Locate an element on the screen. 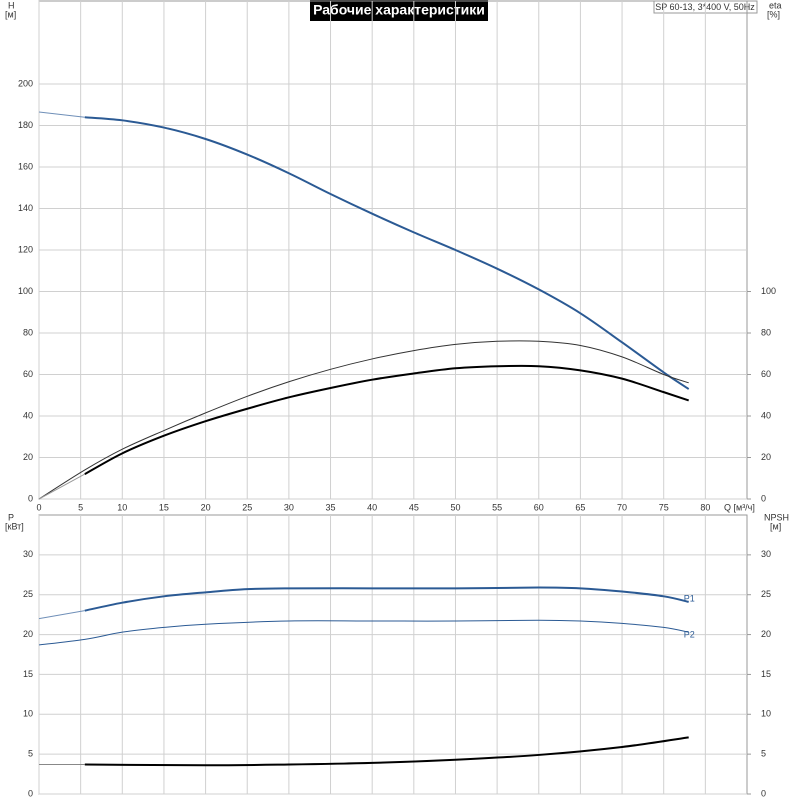  y-tick-label: 40 is located at coordinates (28, 415).